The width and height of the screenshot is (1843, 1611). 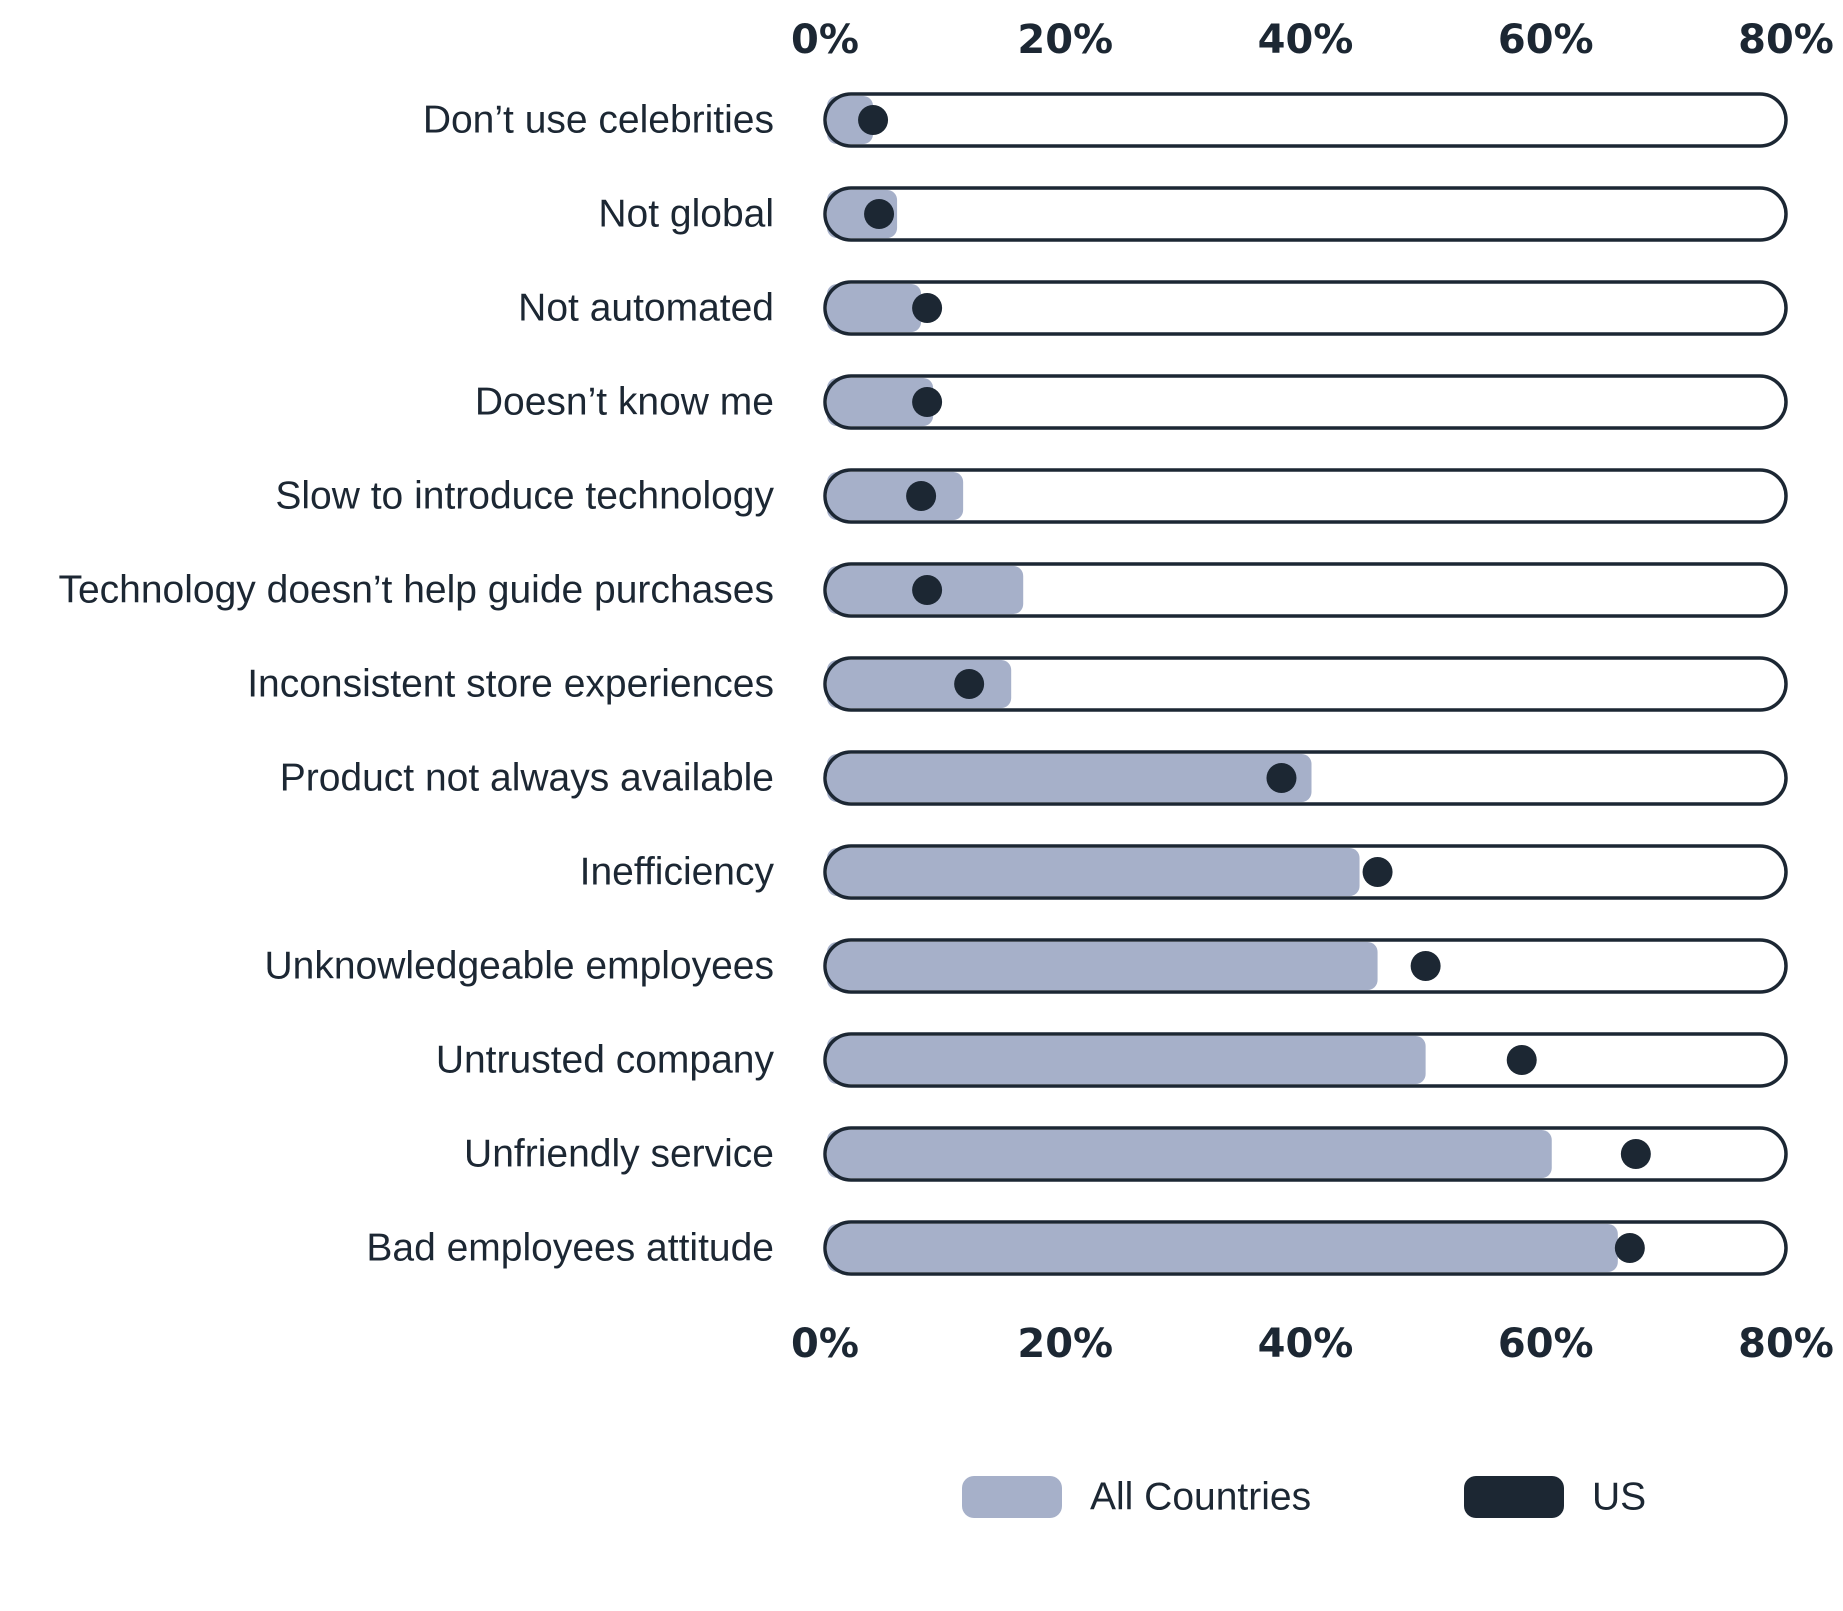 I want to click on category-label: Not automated, so click(x=646, y=308).